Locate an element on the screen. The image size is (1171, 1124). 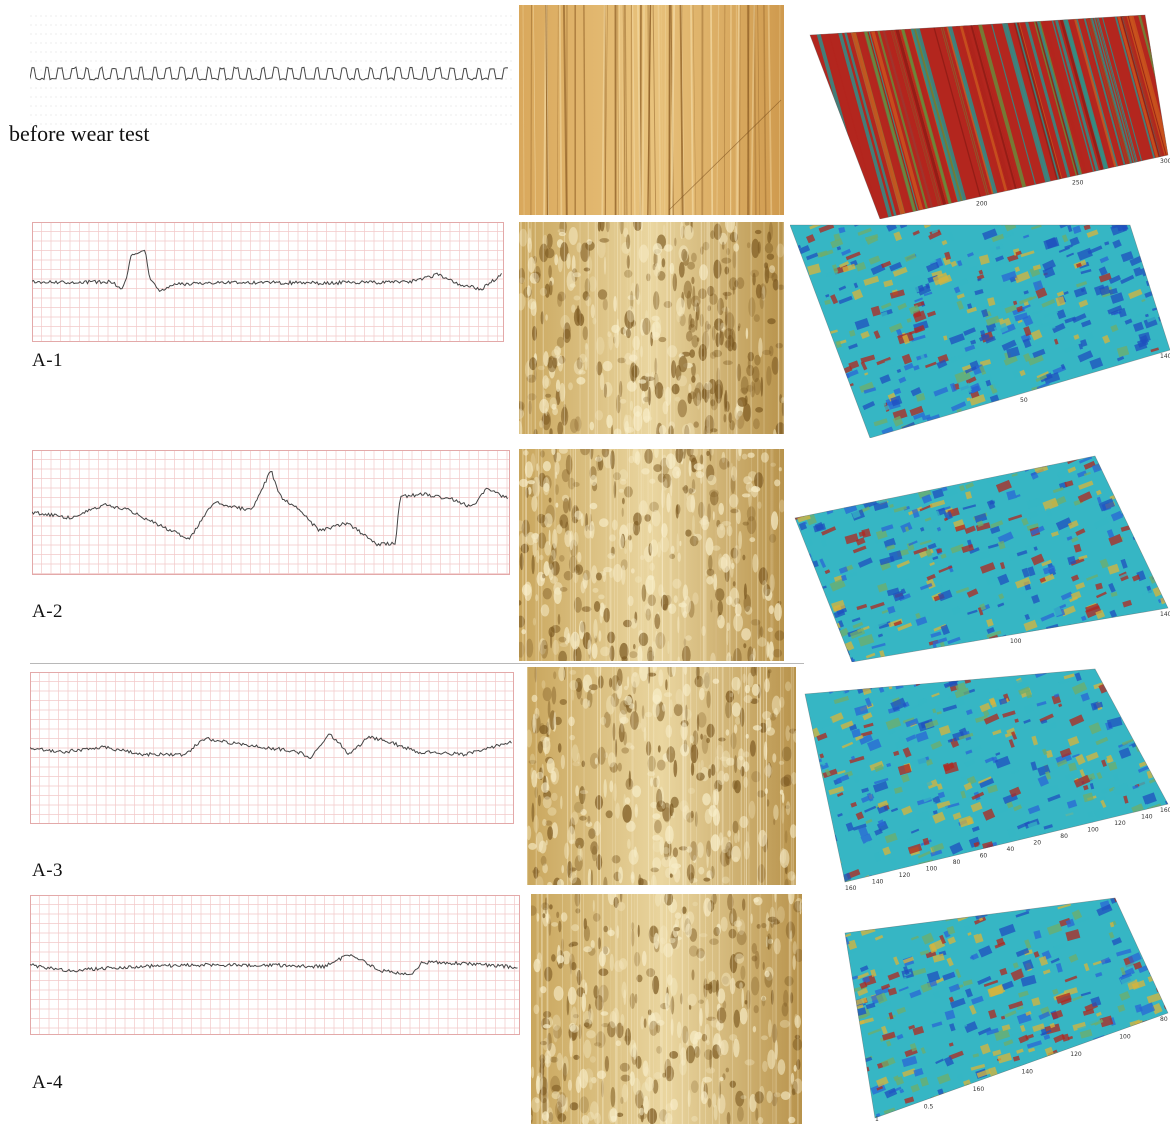
micrograph-before is located at coordinates (651, 110).